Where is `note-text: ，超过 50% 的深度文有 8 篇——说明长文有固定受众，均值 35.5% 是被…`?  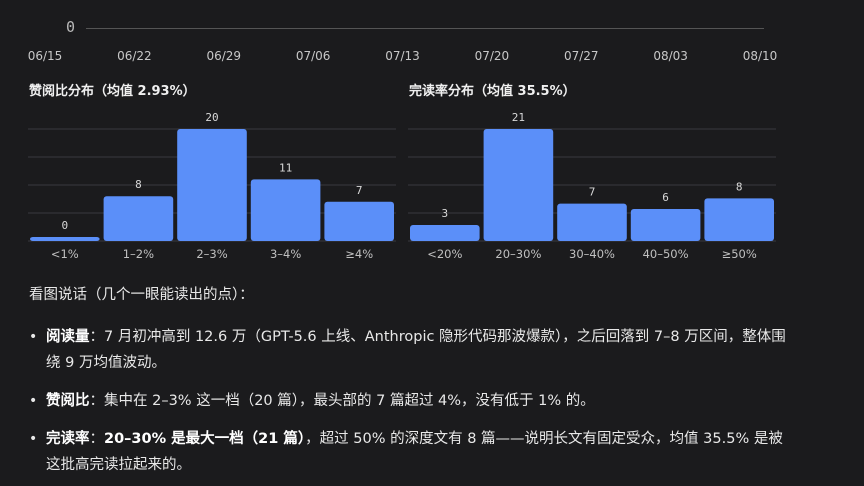 note-text: ，超过 50% 的深度文有 8 篇——说明长文有固定受众，均值 35.5% 是被… is located at coordinates (414, 452).